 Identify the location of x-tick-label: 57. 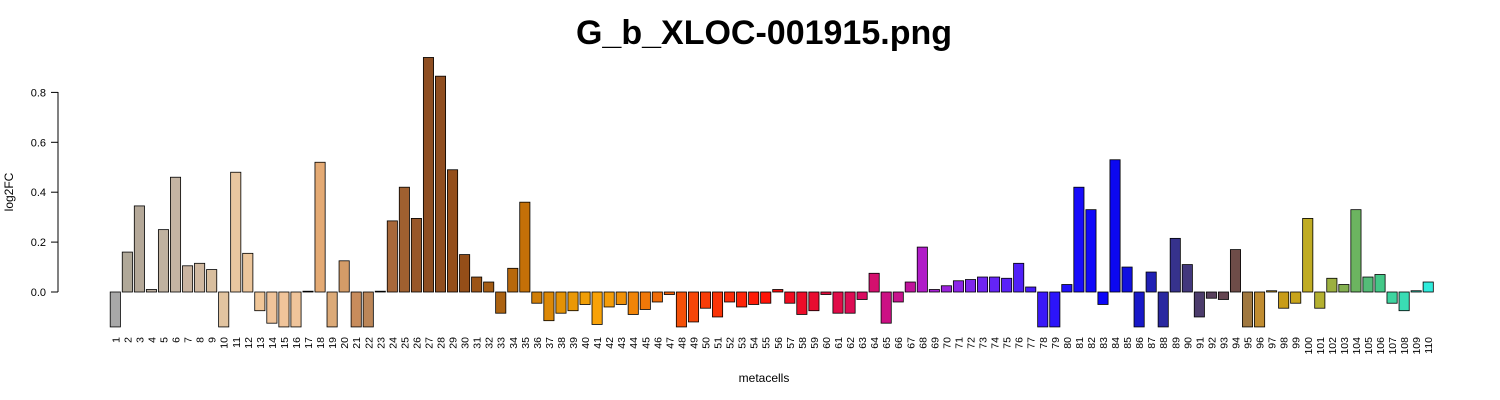
(791, 343).